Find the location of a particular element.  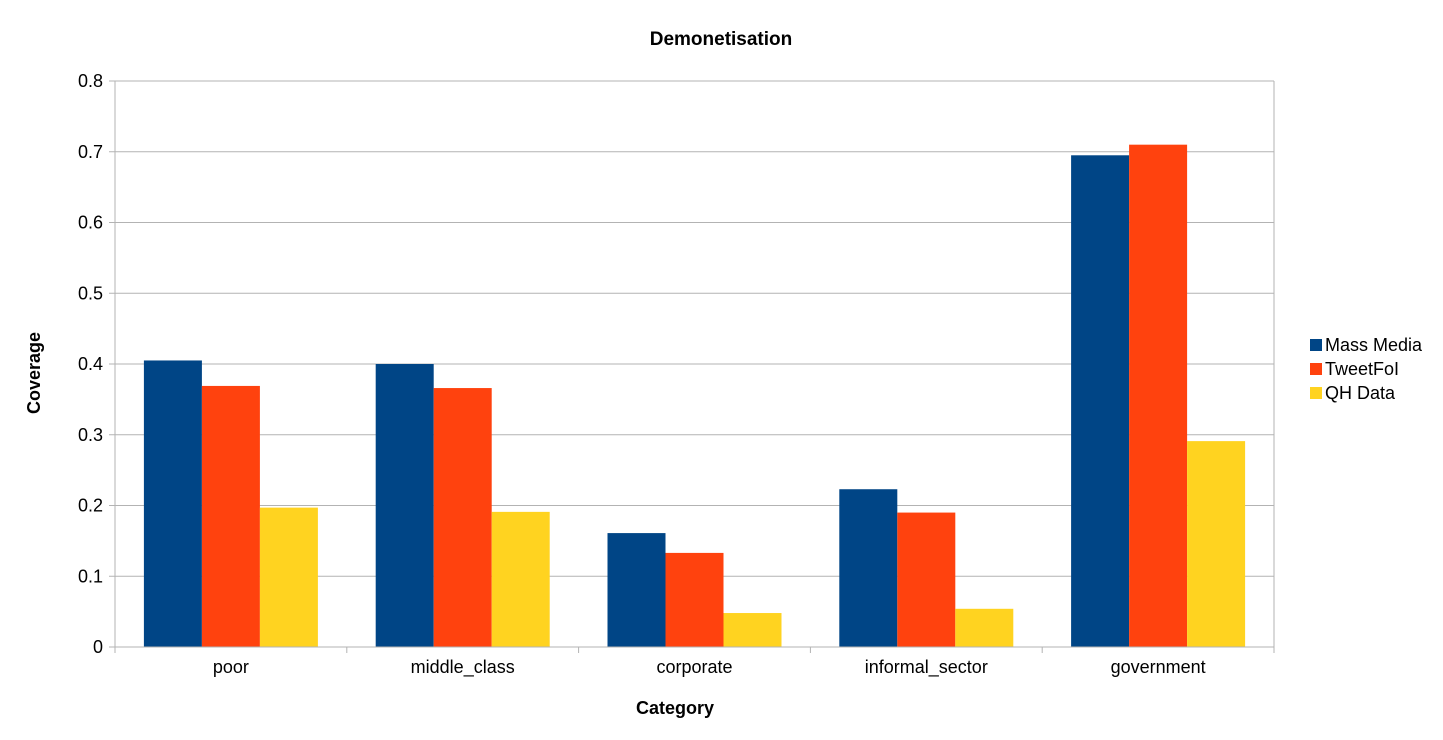

y-tick-label: 0.2 is located at coordinates (90, 506).